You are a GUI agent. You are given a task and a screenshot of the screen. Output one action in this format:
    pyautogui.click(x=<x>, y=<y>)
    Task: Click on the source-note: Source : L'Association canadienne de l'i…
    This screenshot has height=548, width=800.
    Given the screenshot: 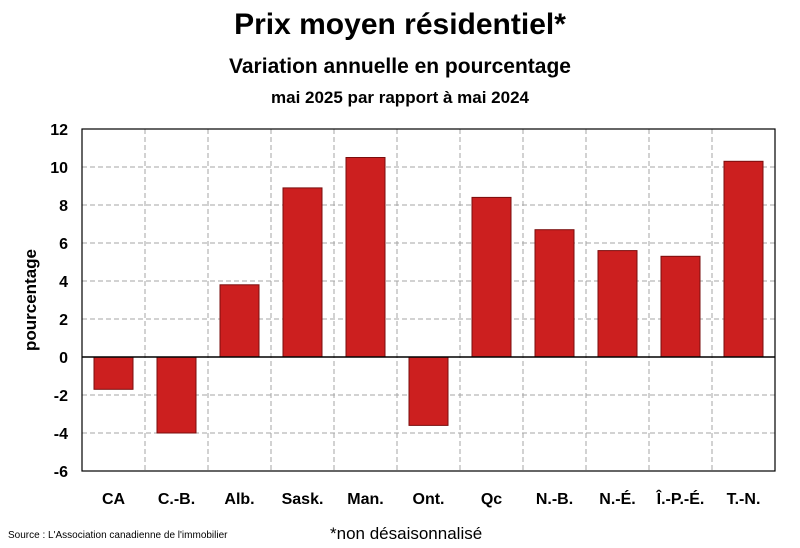 What is the action you would take?
    pyautogui.click(x=118, y=535)
    